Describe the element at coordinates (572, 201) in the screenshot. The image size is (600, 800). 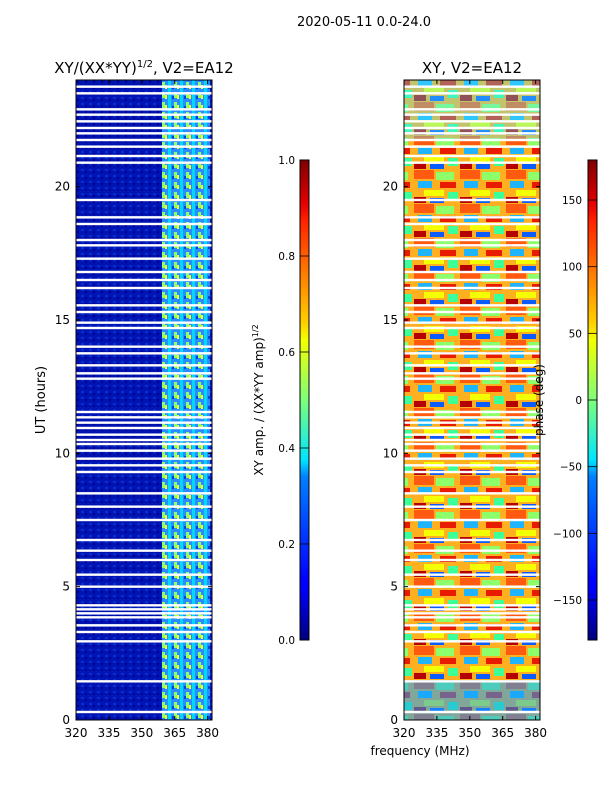
I see `phase-colorbar-tick-label: 150` at that location.